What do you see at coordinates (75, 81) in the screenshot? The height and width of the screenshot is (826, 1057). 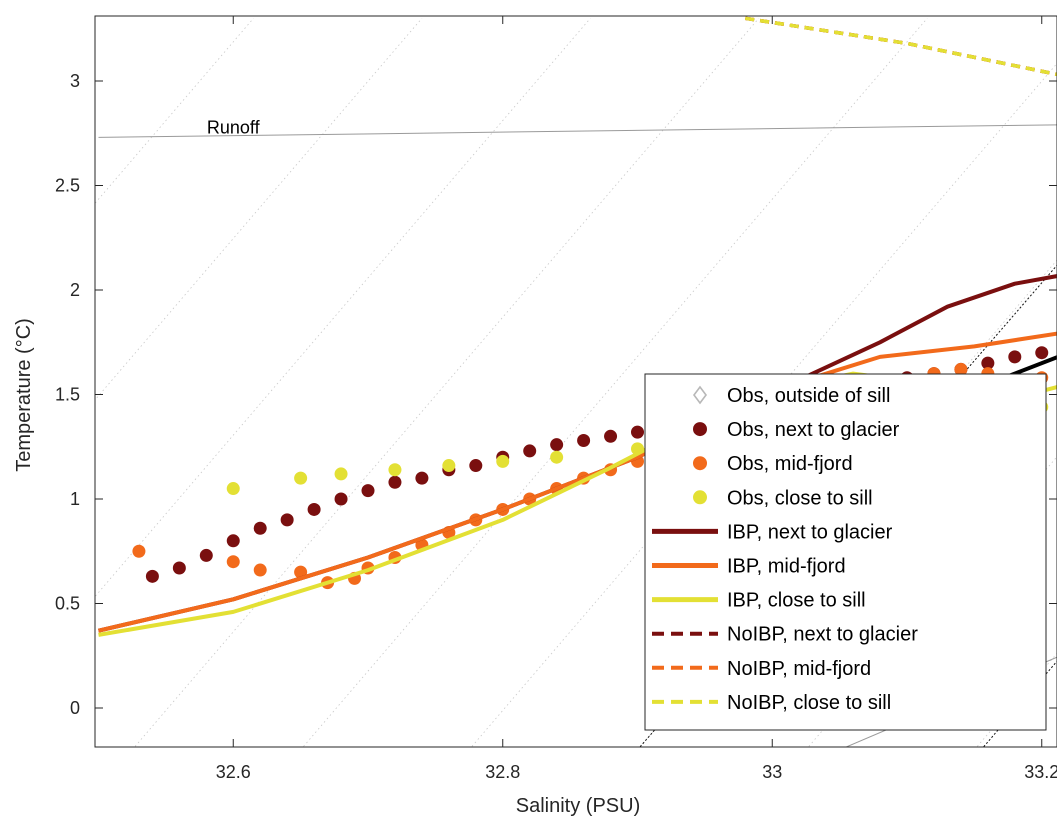 I see `y-tick-label: 3` at bounding box center [75, 81].